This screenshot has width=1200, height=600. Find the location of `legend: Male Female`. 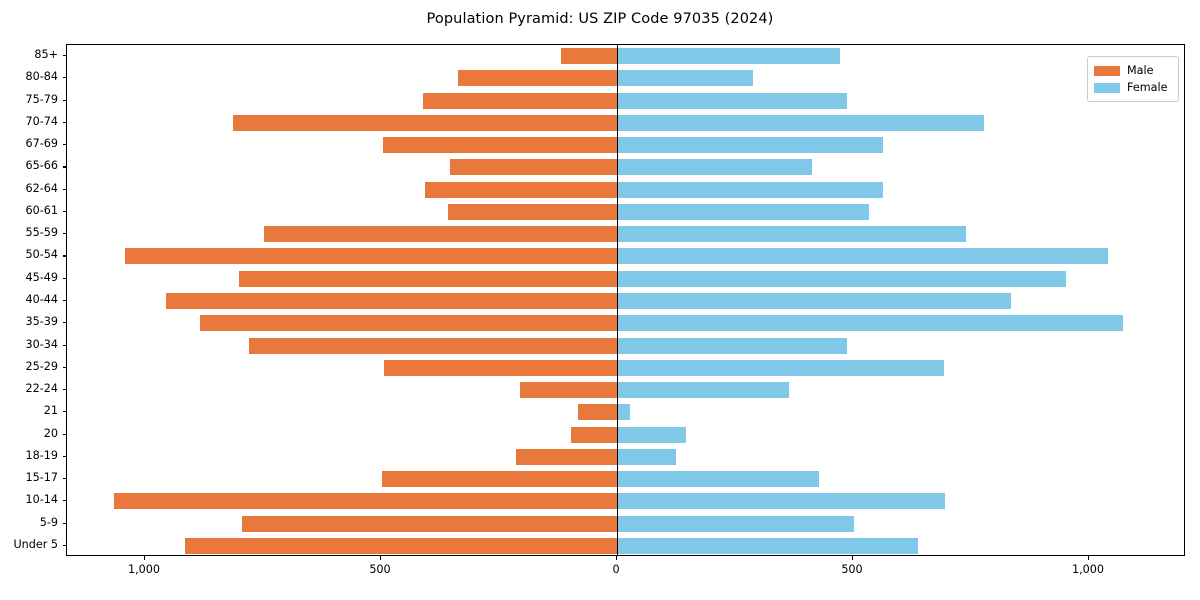

legend: Male Female is located at coordinates (1133, 79).